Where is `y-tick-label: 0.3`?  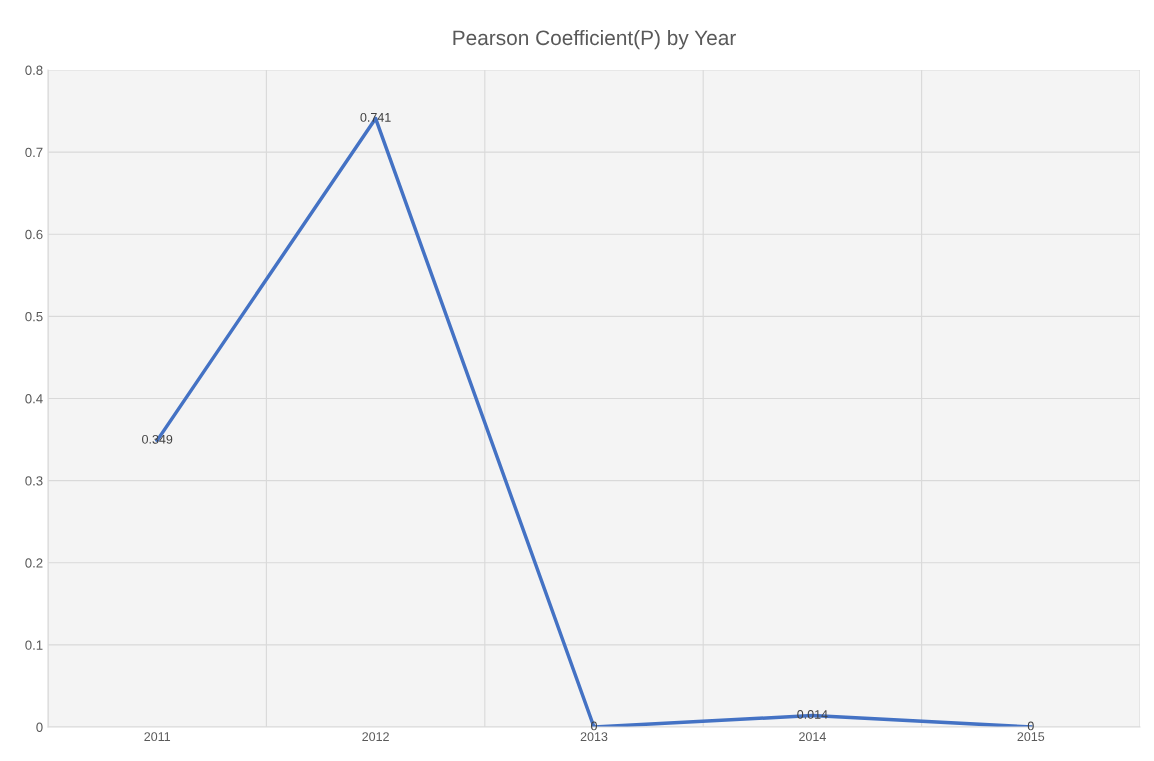
y-tick-label: 0.3 is located at coordinates (34, 481).